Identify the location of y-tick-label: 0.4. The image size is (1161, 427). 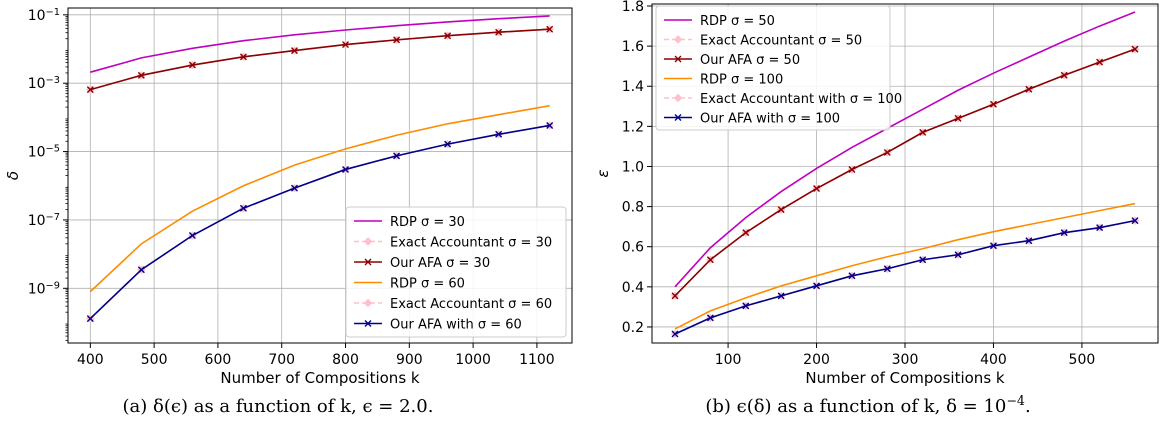
(633, 288).